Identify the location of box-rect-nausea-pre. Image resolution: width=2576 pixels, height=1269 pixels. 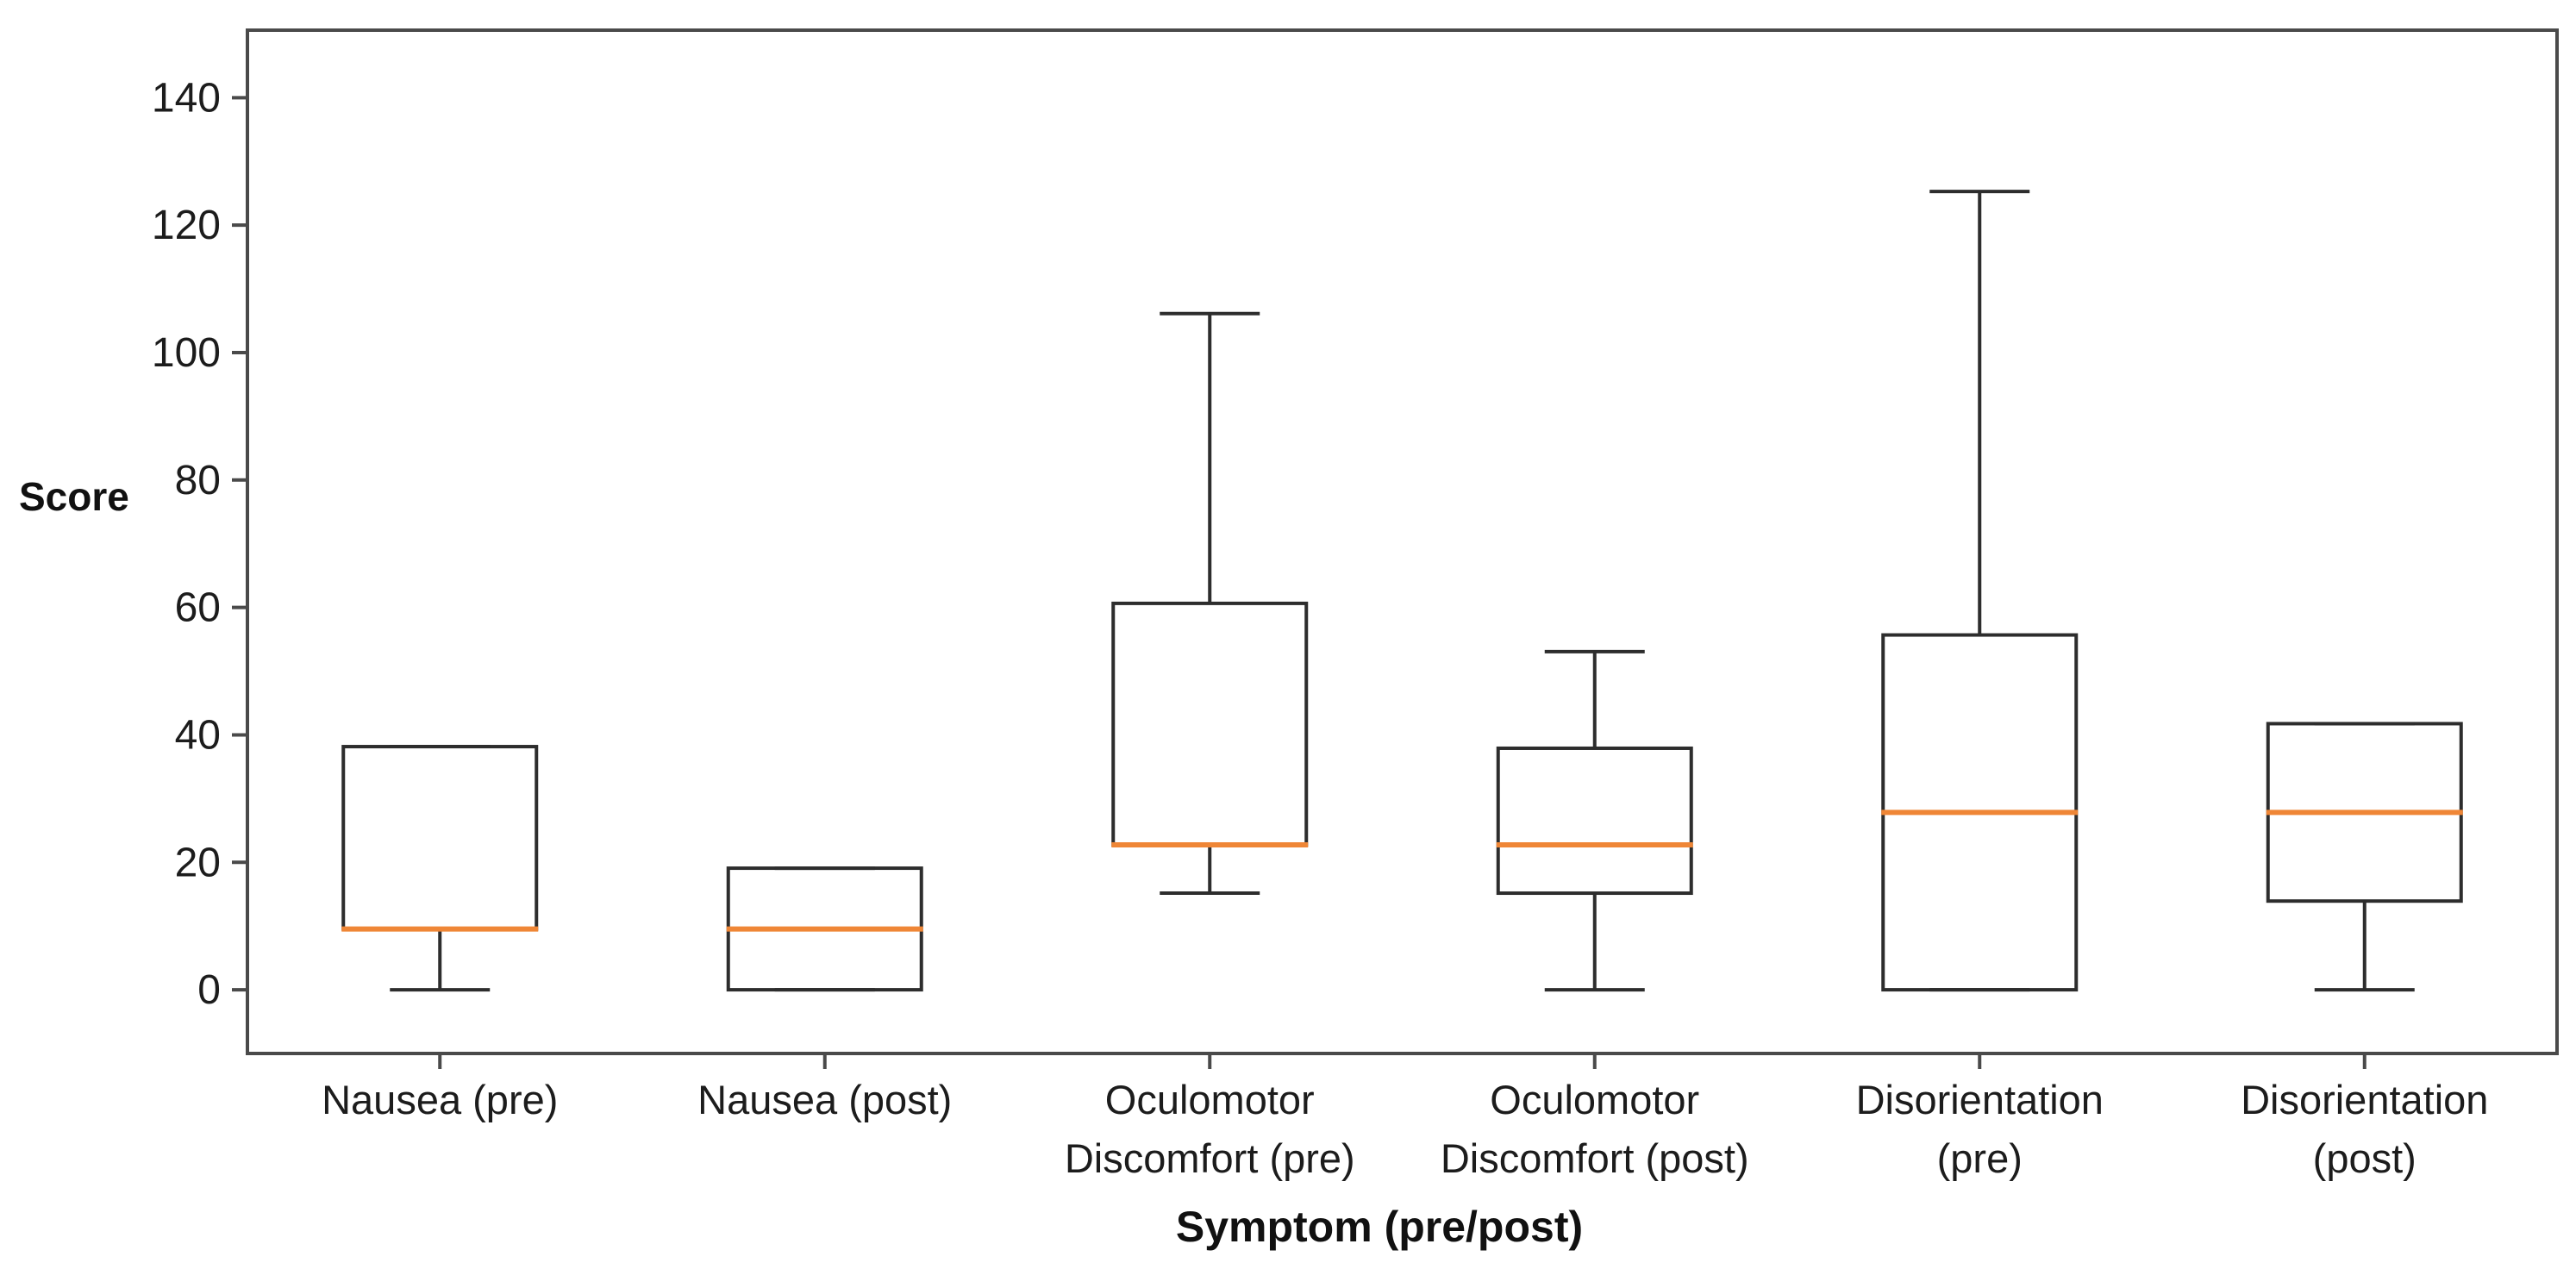
(440, 838).